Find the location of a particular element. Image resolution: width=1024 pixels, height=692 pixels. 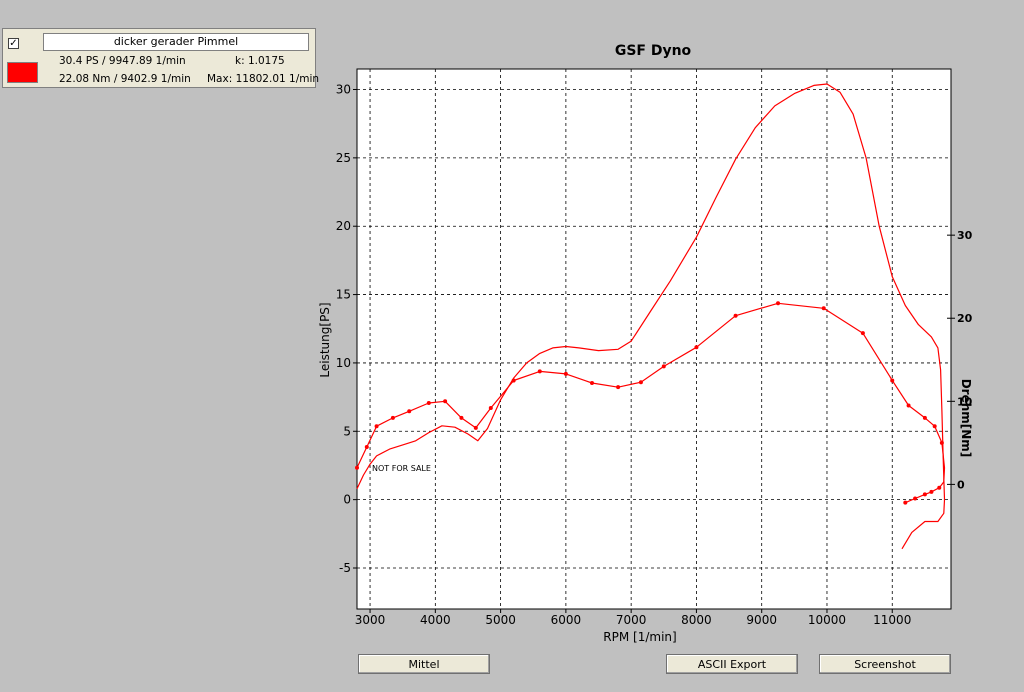

power-summary: 30.4 PS / 9947.89 1/min is located at coordinates (122, 61).